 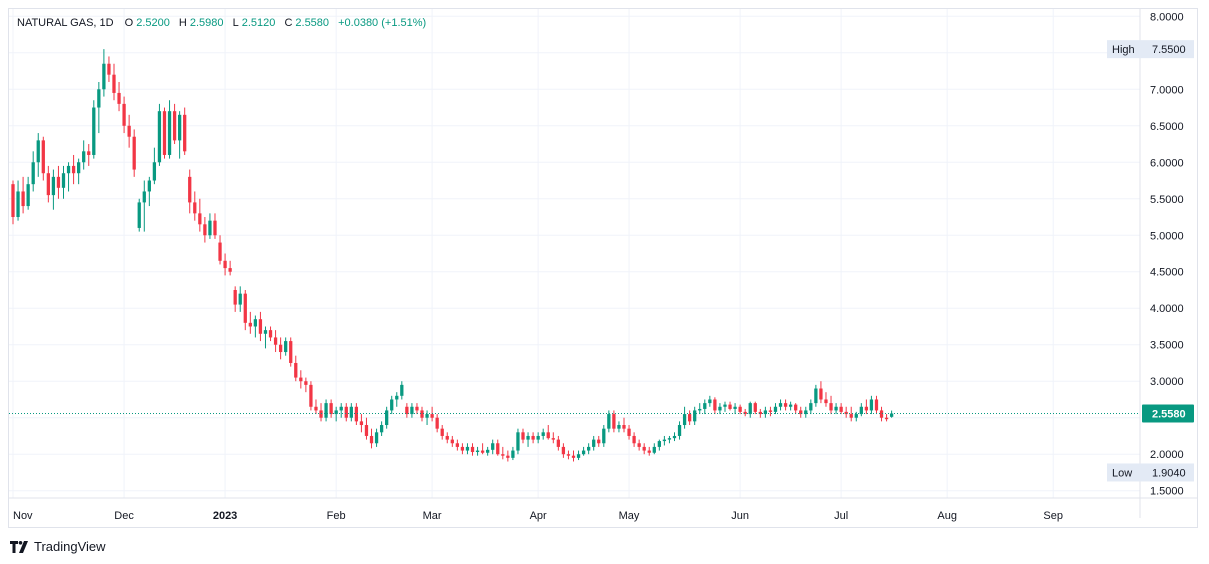 What do you see at coordinates (1167, 17) in the screenshot?
I see `y-tick-label: 8.0000` at bounding box center [1167, 17].